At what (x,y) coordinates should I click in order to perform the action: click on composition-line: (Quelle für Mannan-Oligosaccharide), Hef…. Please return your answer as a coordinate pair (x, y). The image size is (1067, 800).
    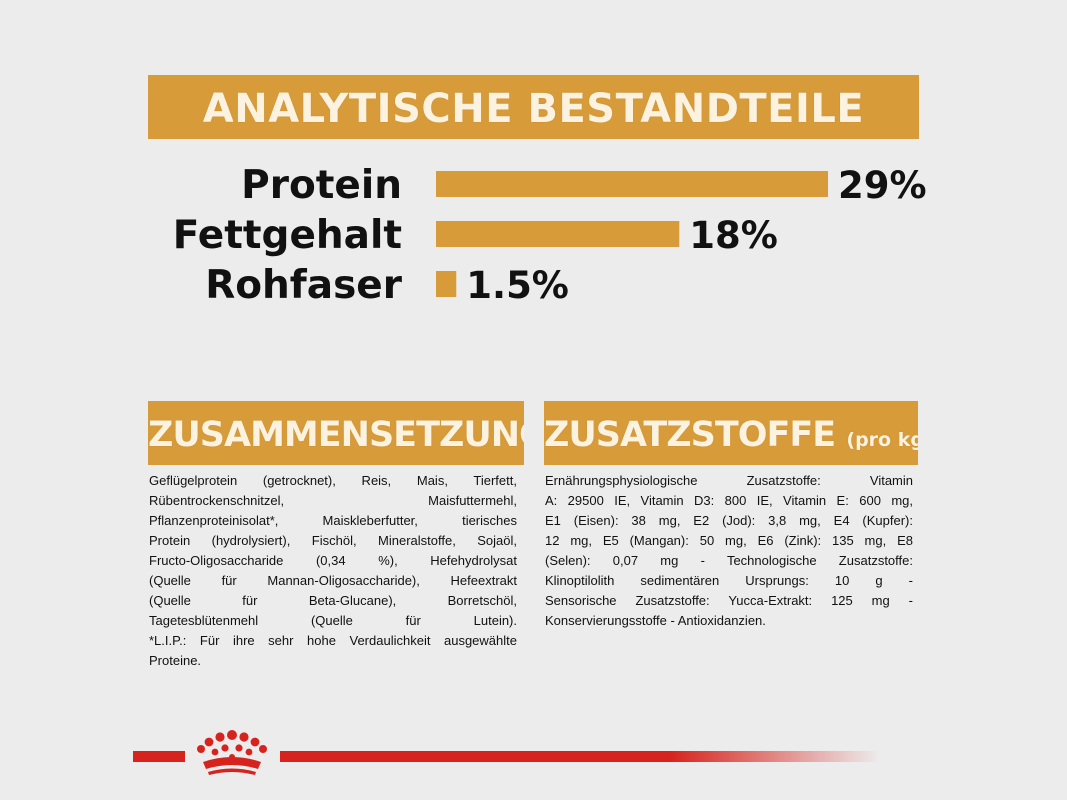
    Looking at the image, I should click on (333, 580).